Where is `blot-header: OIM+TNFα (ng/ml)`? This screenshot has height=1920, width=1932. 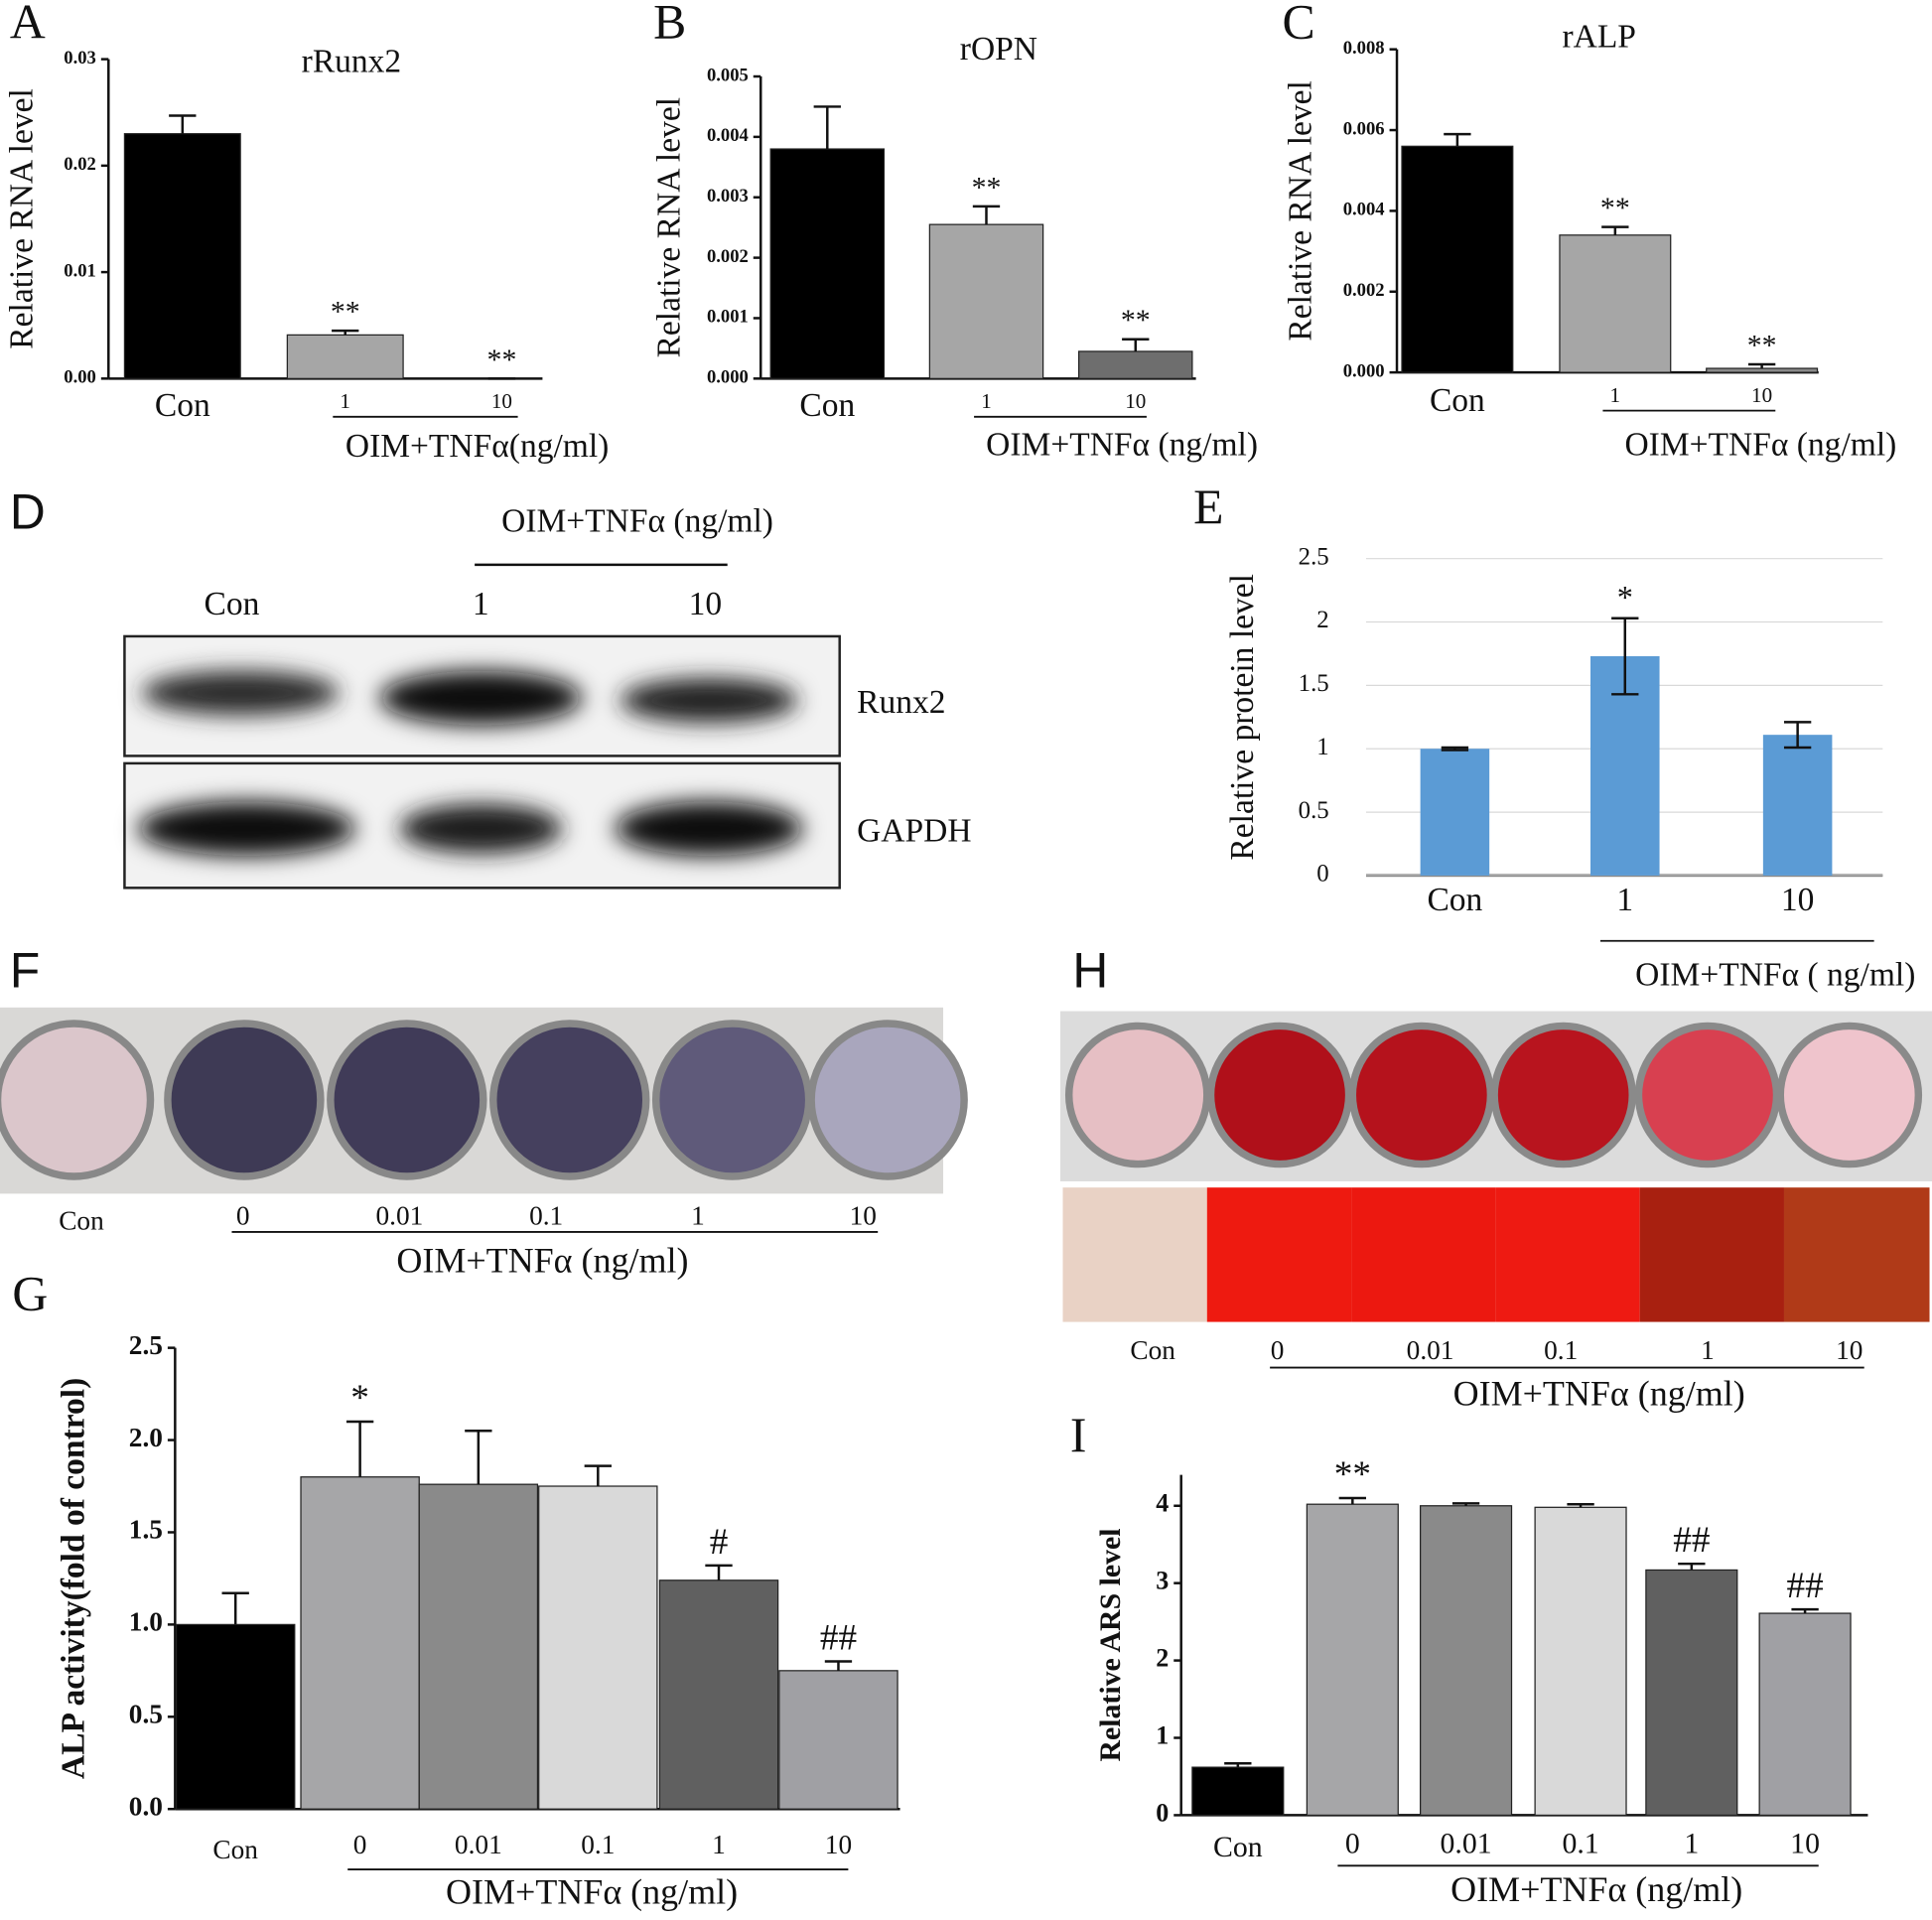
blot-header: OIM+TNFα (ng/ml) is located at coordinates (637, 521).